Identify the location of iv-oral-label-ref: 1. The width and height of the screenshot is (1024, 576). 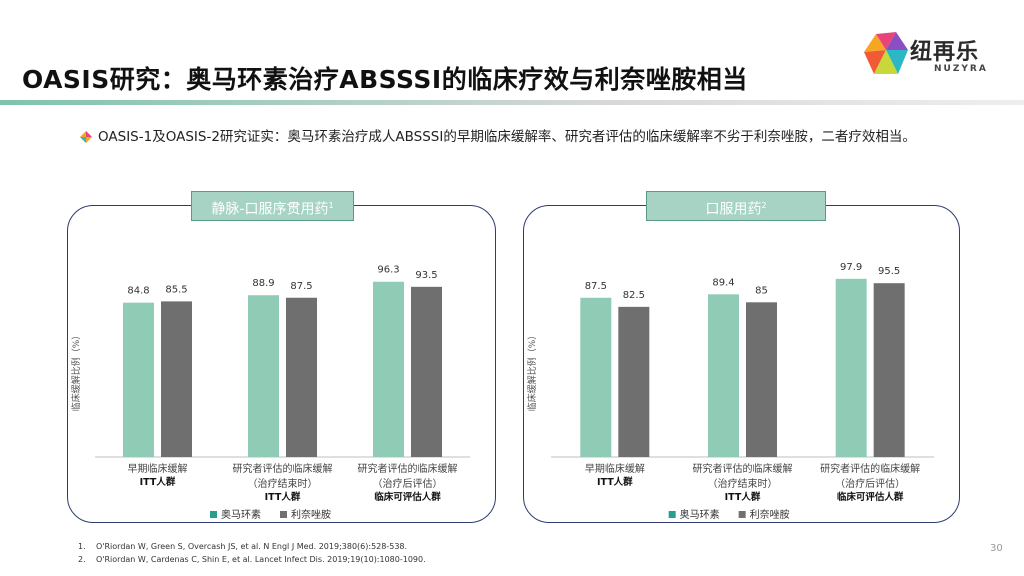
(331, 205).